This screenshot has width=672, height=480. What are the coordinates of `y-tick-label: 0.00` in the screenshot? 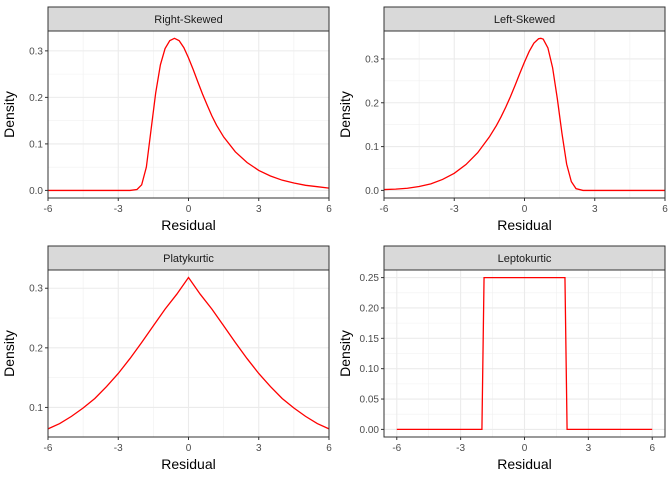 It's located at (370, 430).